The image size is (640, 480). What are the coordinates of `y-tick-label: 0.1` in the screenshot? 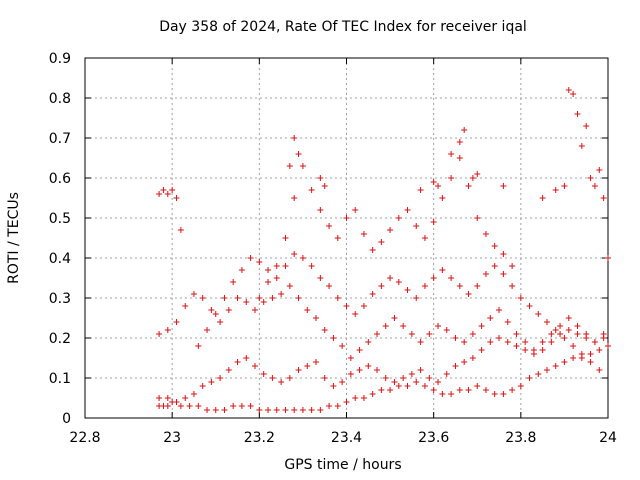 It's located at (60, 379).